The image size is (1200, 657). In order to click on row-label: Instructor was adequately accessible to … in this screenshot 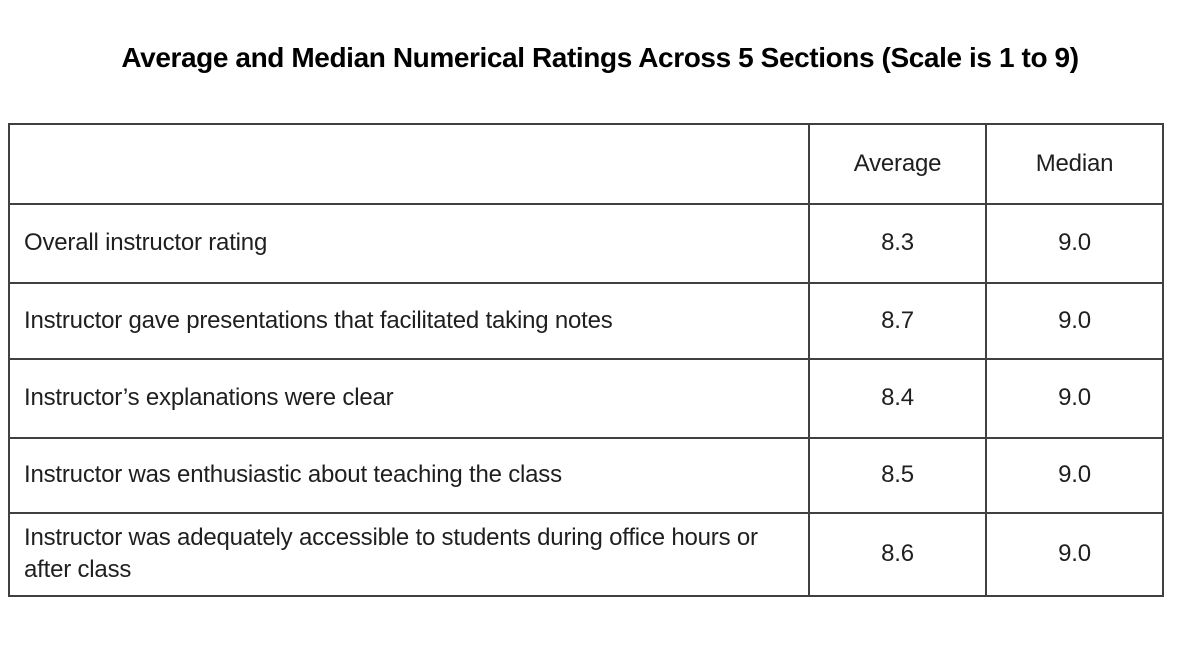, I will do `click(409, 554)`.